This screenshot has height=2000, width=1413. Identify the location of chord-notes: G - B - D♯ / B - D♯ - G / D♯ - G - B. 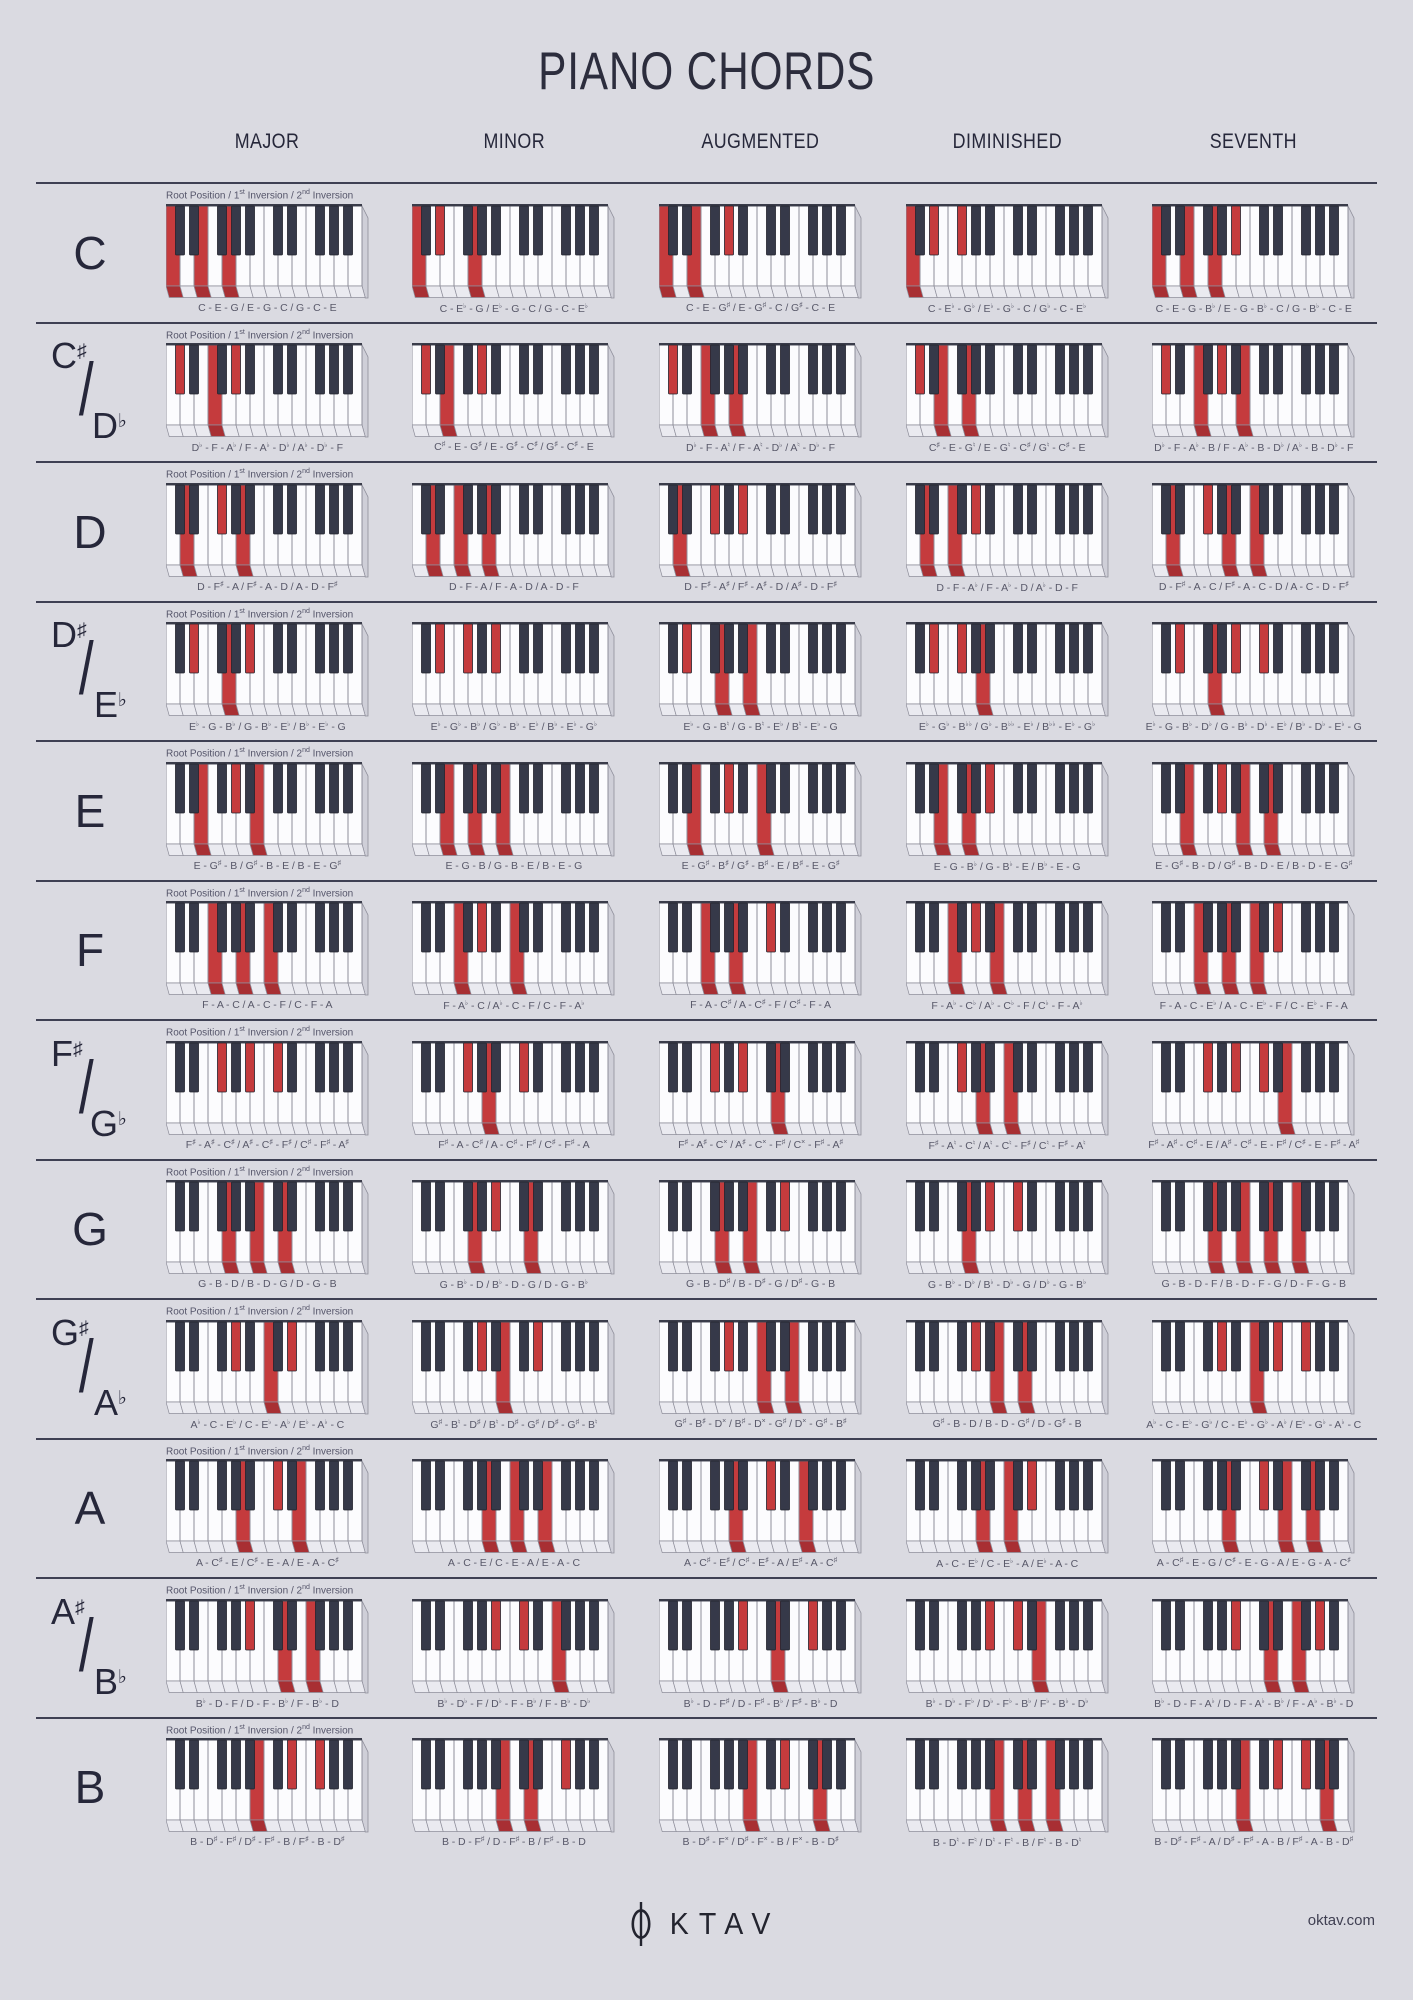
(760, 1284).